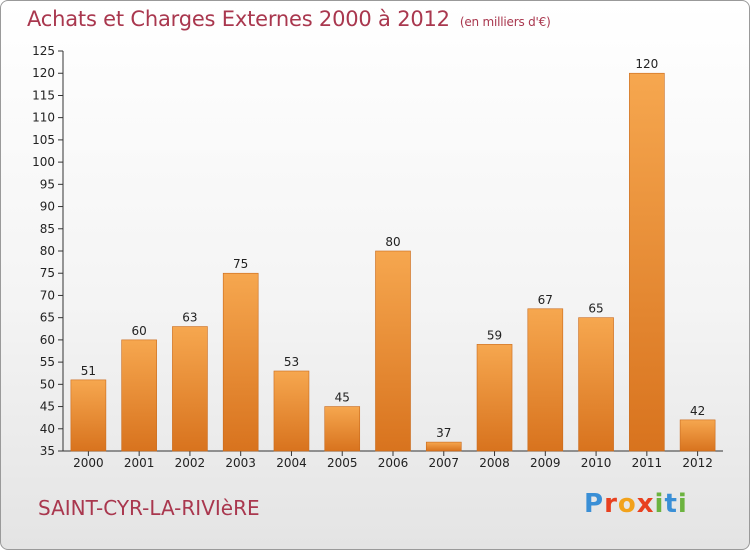 The width and height of the screenshot is (750, 550). What do you see at coordinates (240, 463) in the screenshot?
I see `x-tick-label: 2003` at bounding box center [240, 463].